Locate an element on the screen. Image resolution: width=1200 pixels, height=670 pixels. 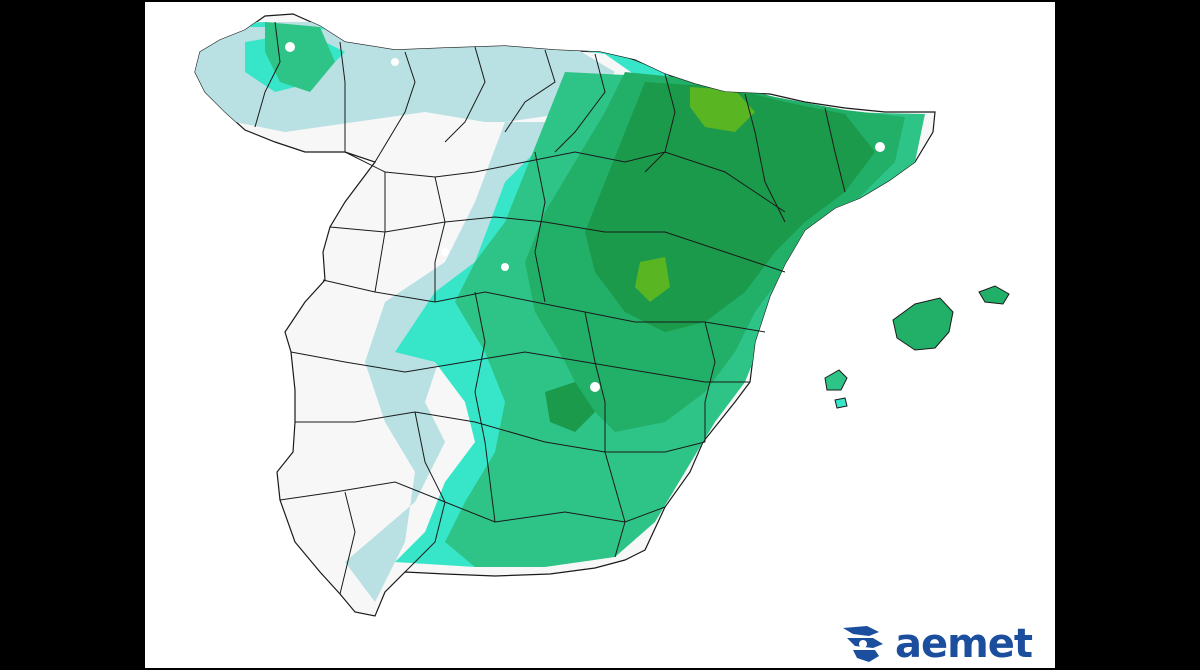
ibiza-island is located at coordinates (836, 380).